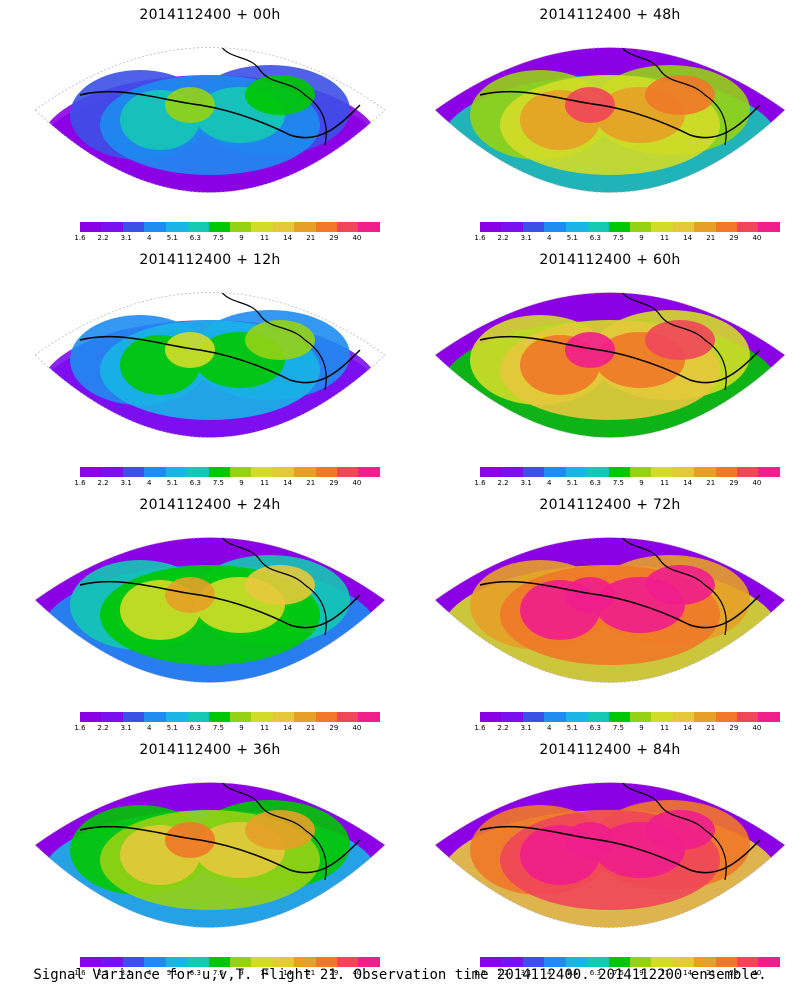 The image size is (800, 1000). Describe the element at coordinates (610, 260) in the screenshot. I see `panel-title: 2014112400 + 60h` at that location.